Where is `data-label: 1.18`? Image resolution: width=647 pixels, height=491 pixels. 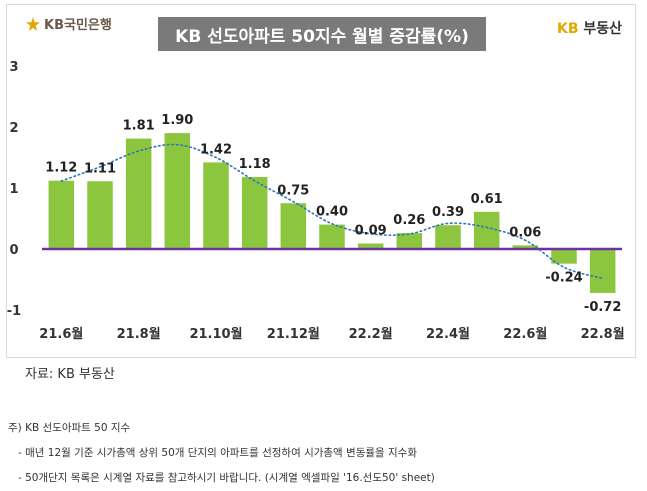 data-label: 1.18 is located at coordinates (255, 164).